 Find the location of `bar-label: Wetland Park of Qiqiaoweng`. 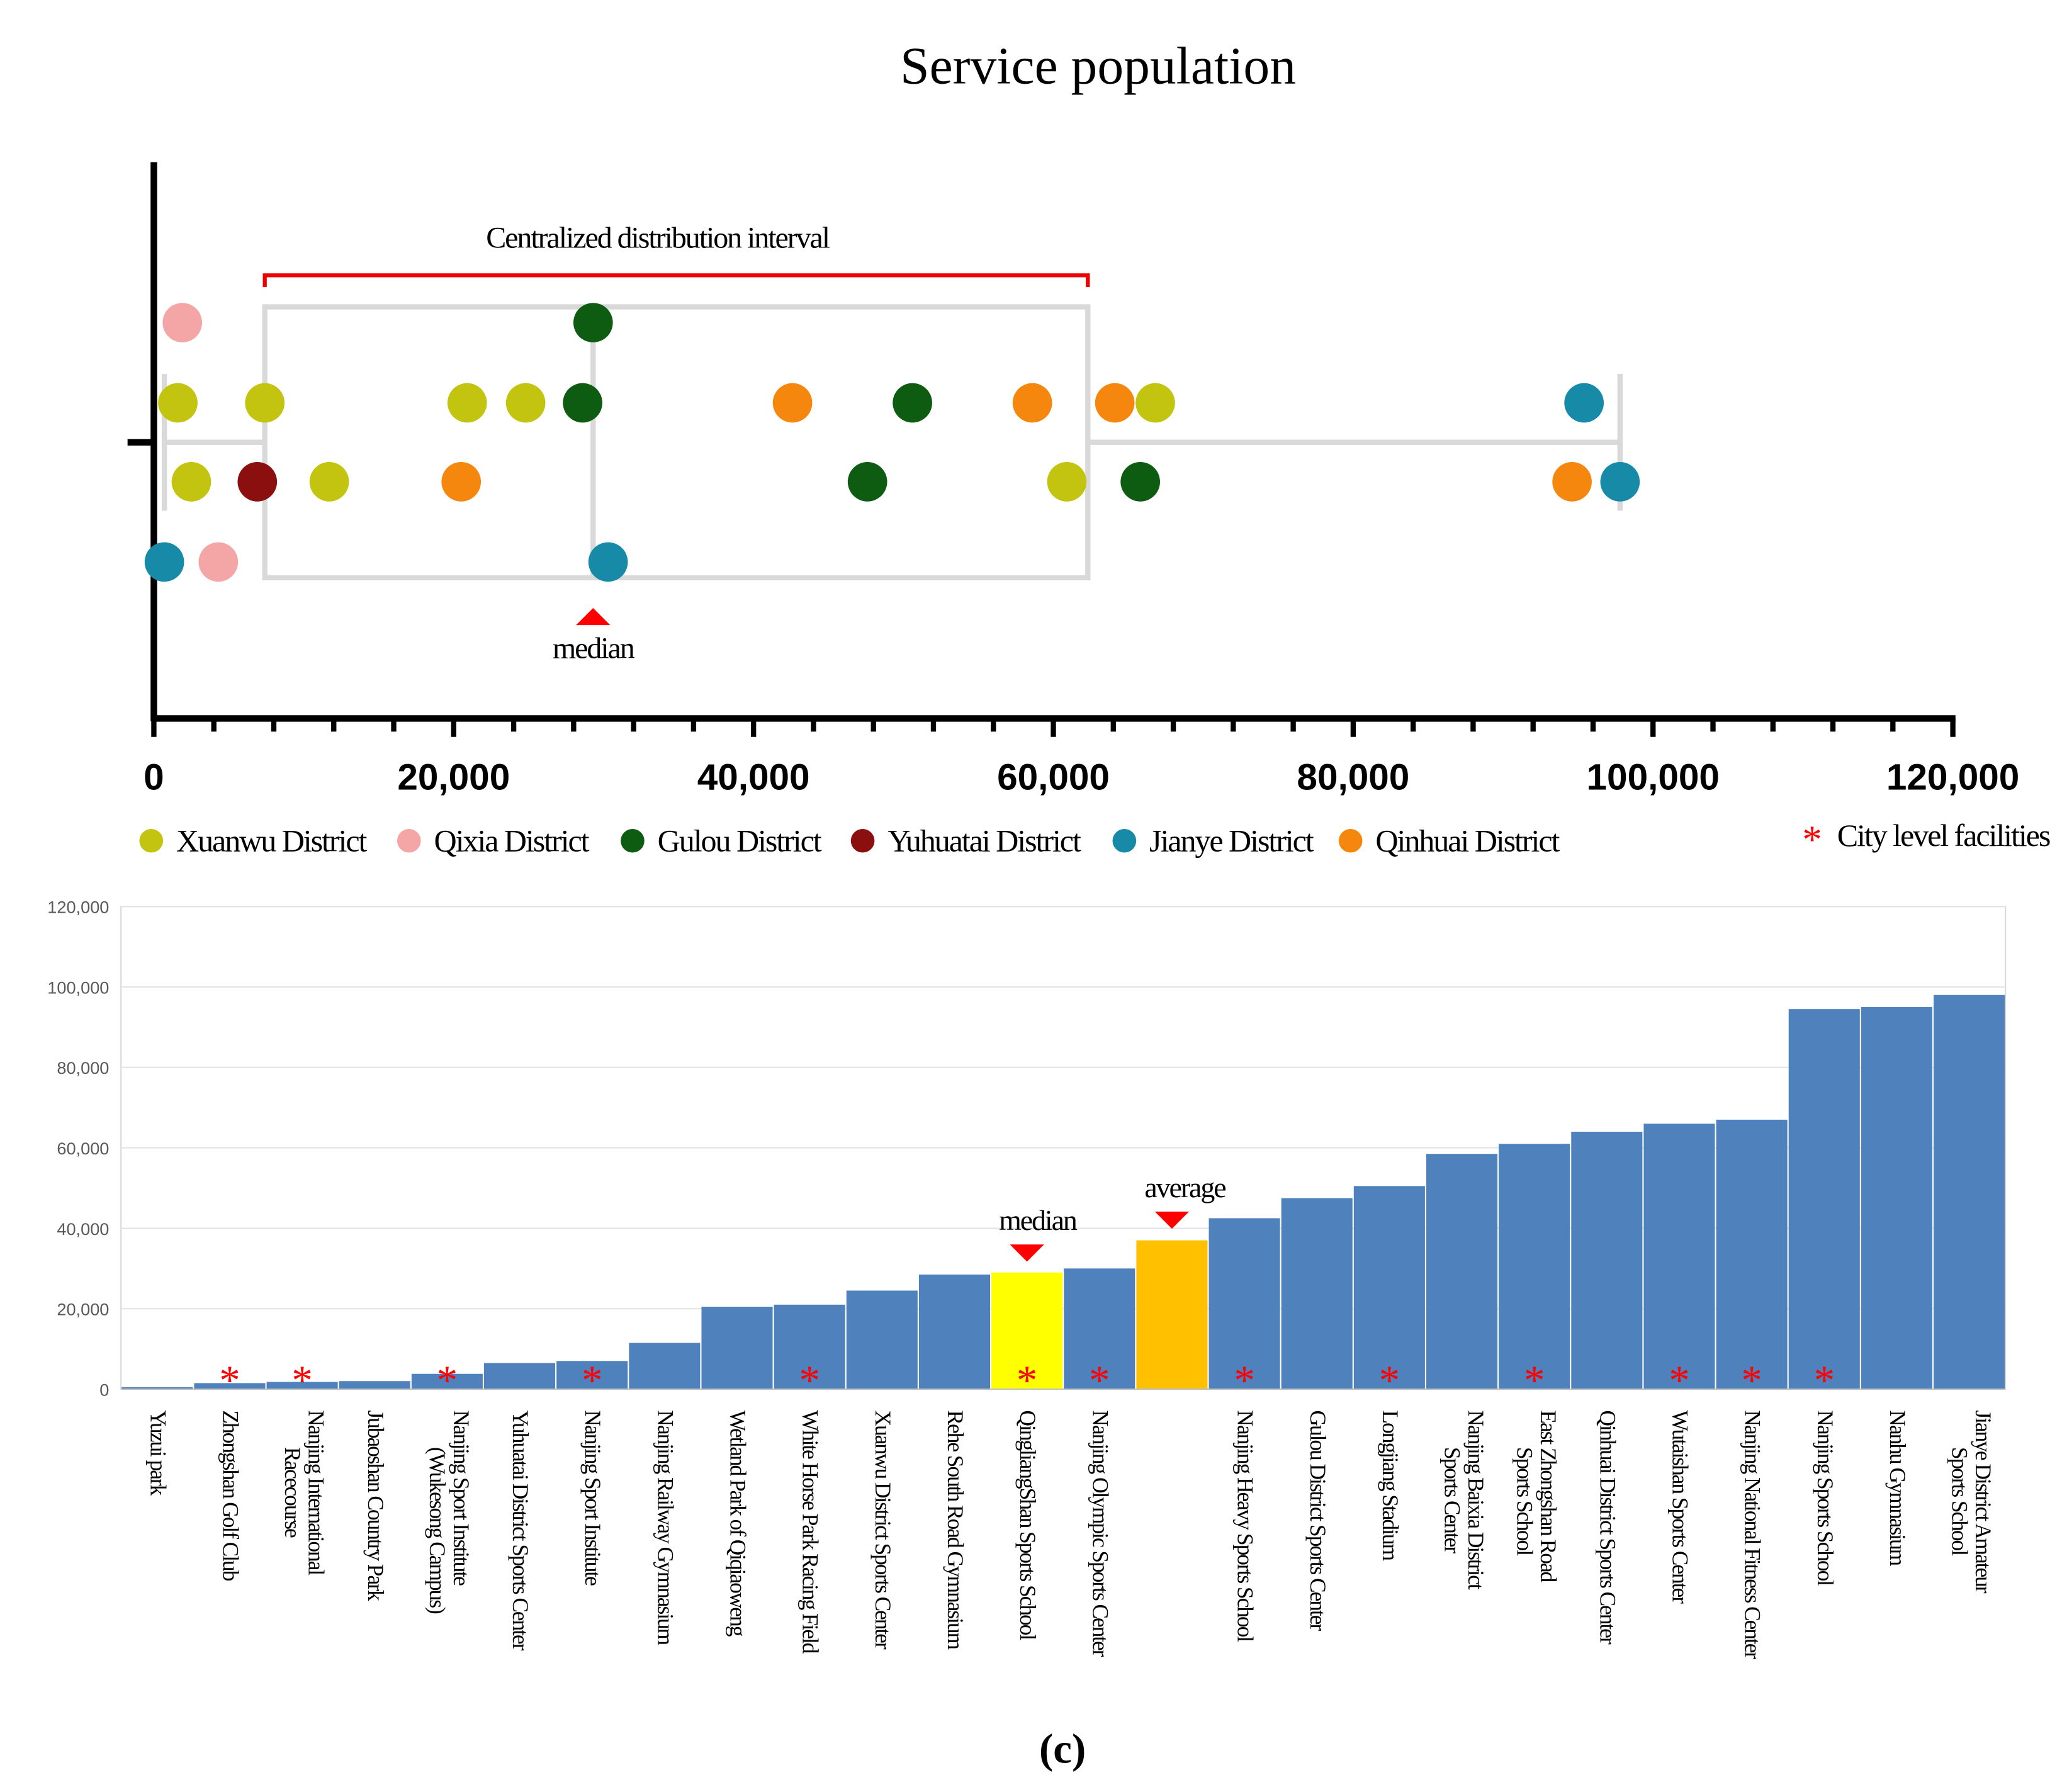

bar-label: Wetland Park of Qiqiaoweng is located at coordinates (738, 1523).